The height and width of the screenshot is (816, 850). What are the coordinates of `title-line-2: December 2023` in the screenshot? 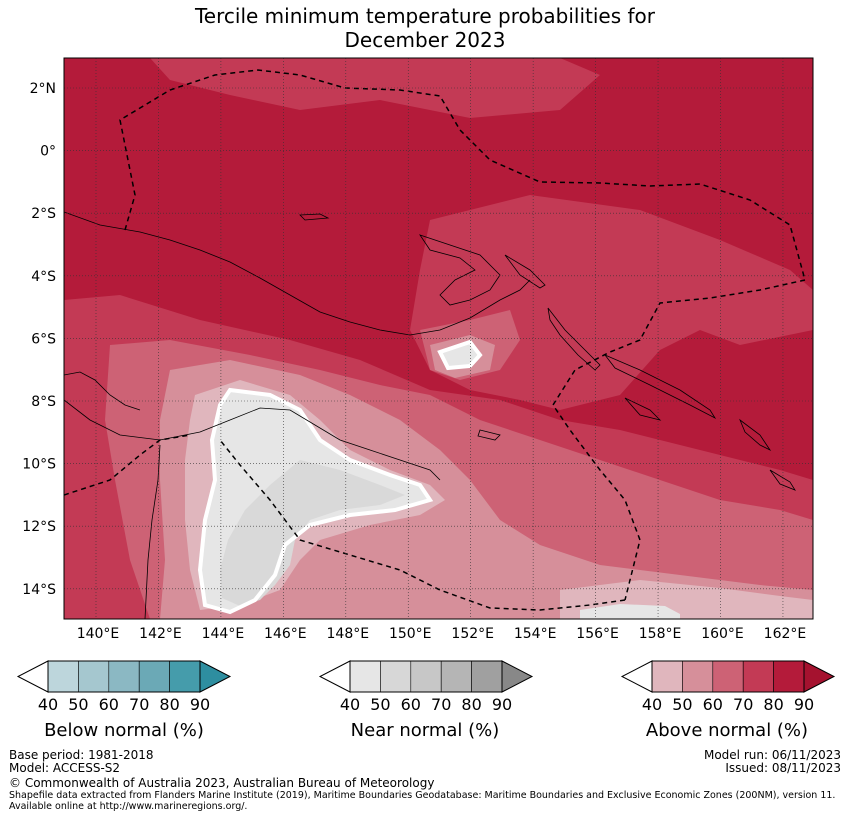 It's located at (425, 40).